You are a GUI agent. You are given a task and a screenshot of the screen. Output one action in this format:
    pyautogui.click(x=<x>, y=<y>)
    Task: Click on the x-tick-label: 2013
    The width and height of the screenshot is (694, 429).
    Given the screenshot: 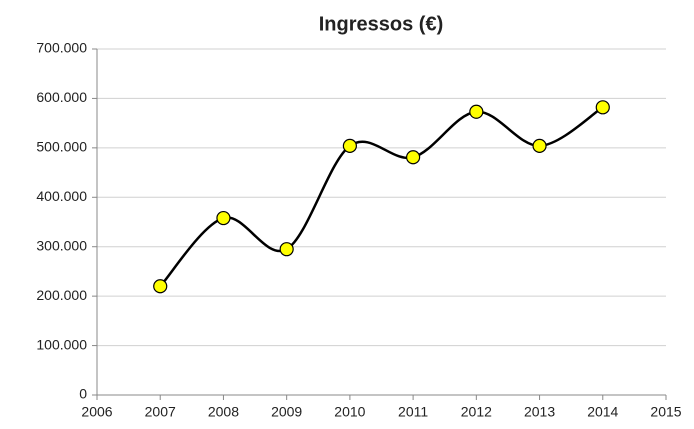 What is the action you would take?
    pyautogui.click(x=539, y=412)
    